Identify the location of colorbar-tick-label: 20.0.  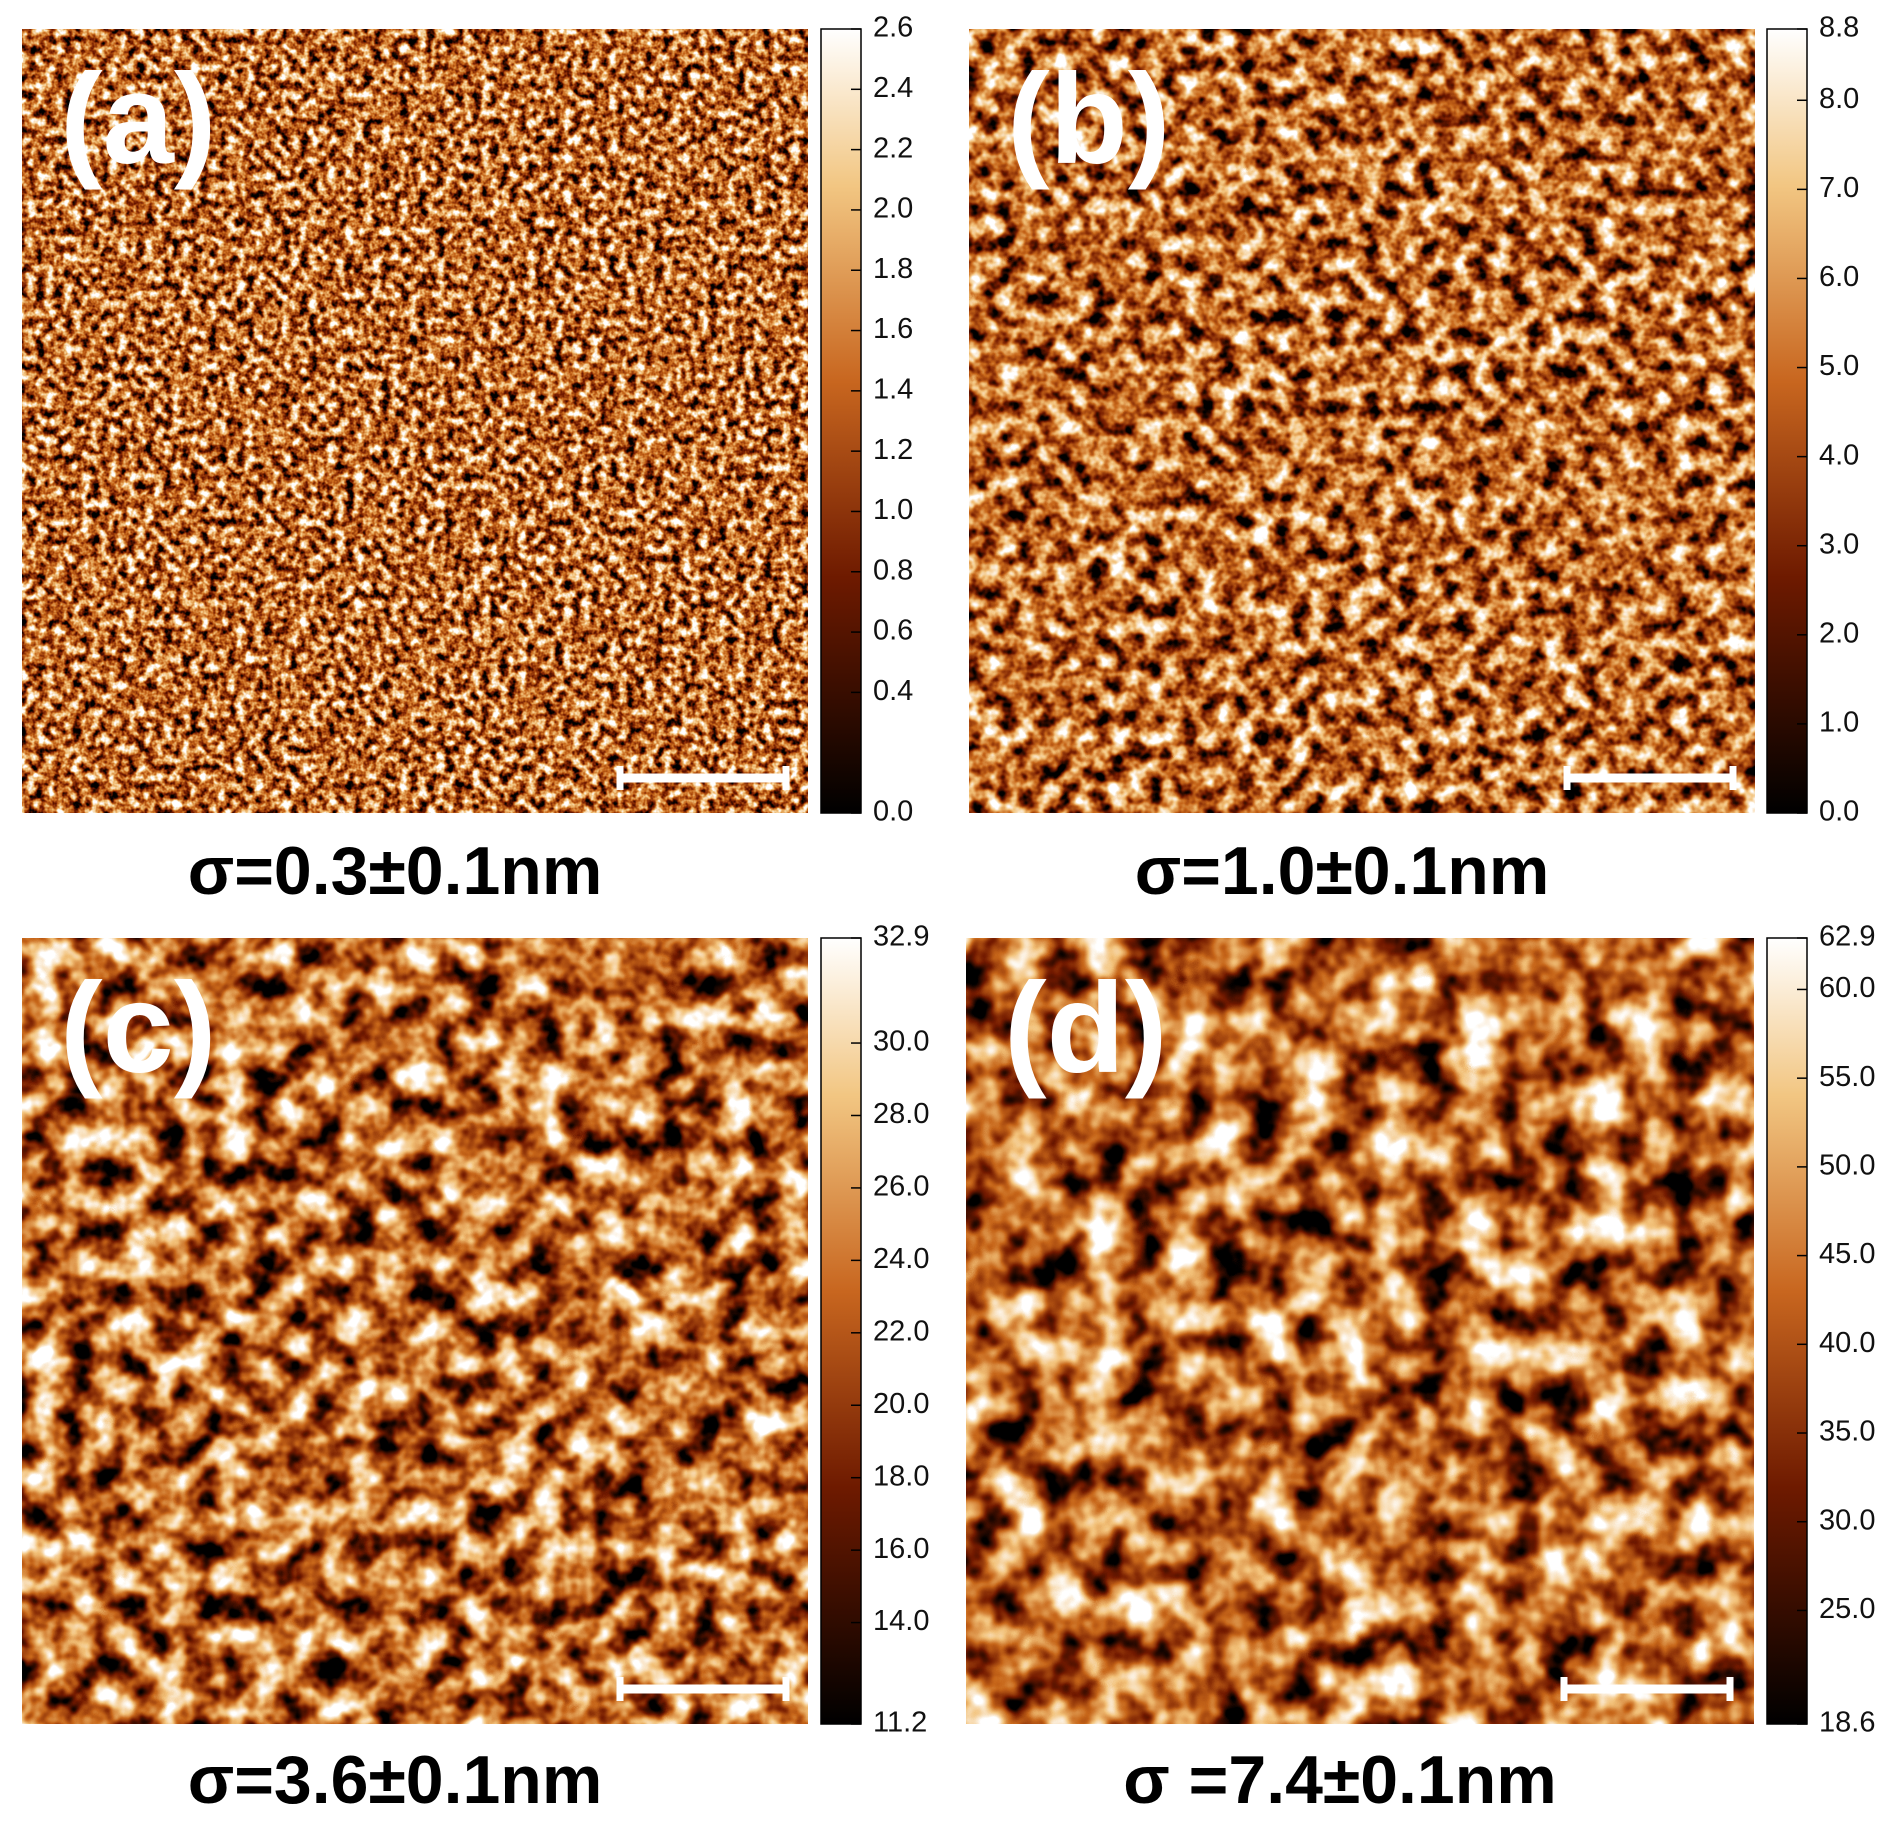
(901, 1404).